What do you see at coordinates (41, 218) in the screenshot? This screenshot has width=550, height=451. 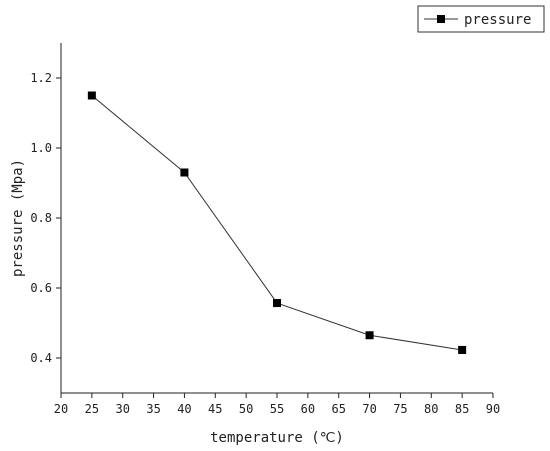 I see `y-tick-label: 0.8` at bounding box center [41, 218].